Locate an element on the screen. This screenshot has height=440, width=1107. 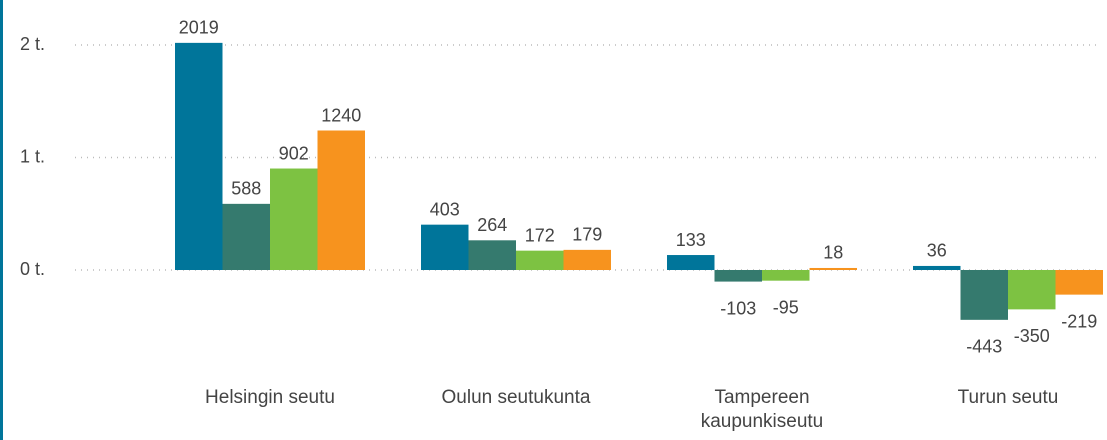
data-label: 1240 is located at coordinates (341, 115).